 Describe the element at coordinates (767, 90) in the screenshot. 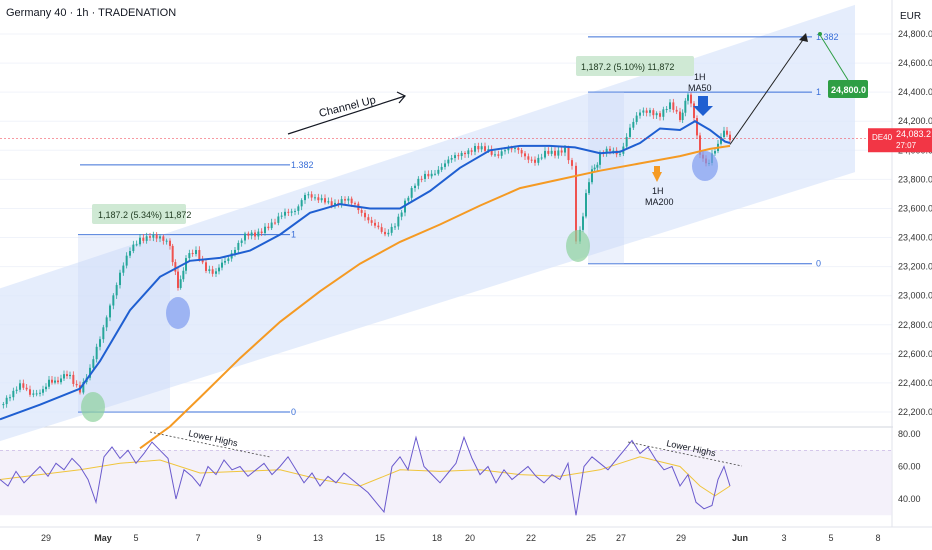

I see `projection-line` at that location.